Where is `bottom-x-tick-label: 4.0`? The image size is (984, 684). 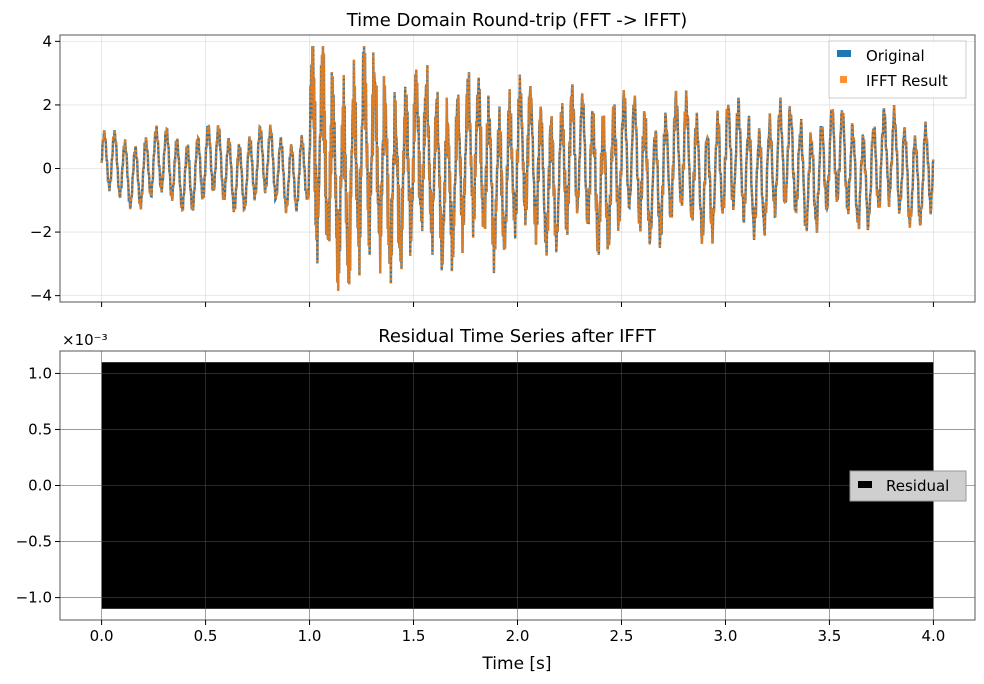
bottom-x-tick-label: 4.0 is located at coordinates (933, 636).